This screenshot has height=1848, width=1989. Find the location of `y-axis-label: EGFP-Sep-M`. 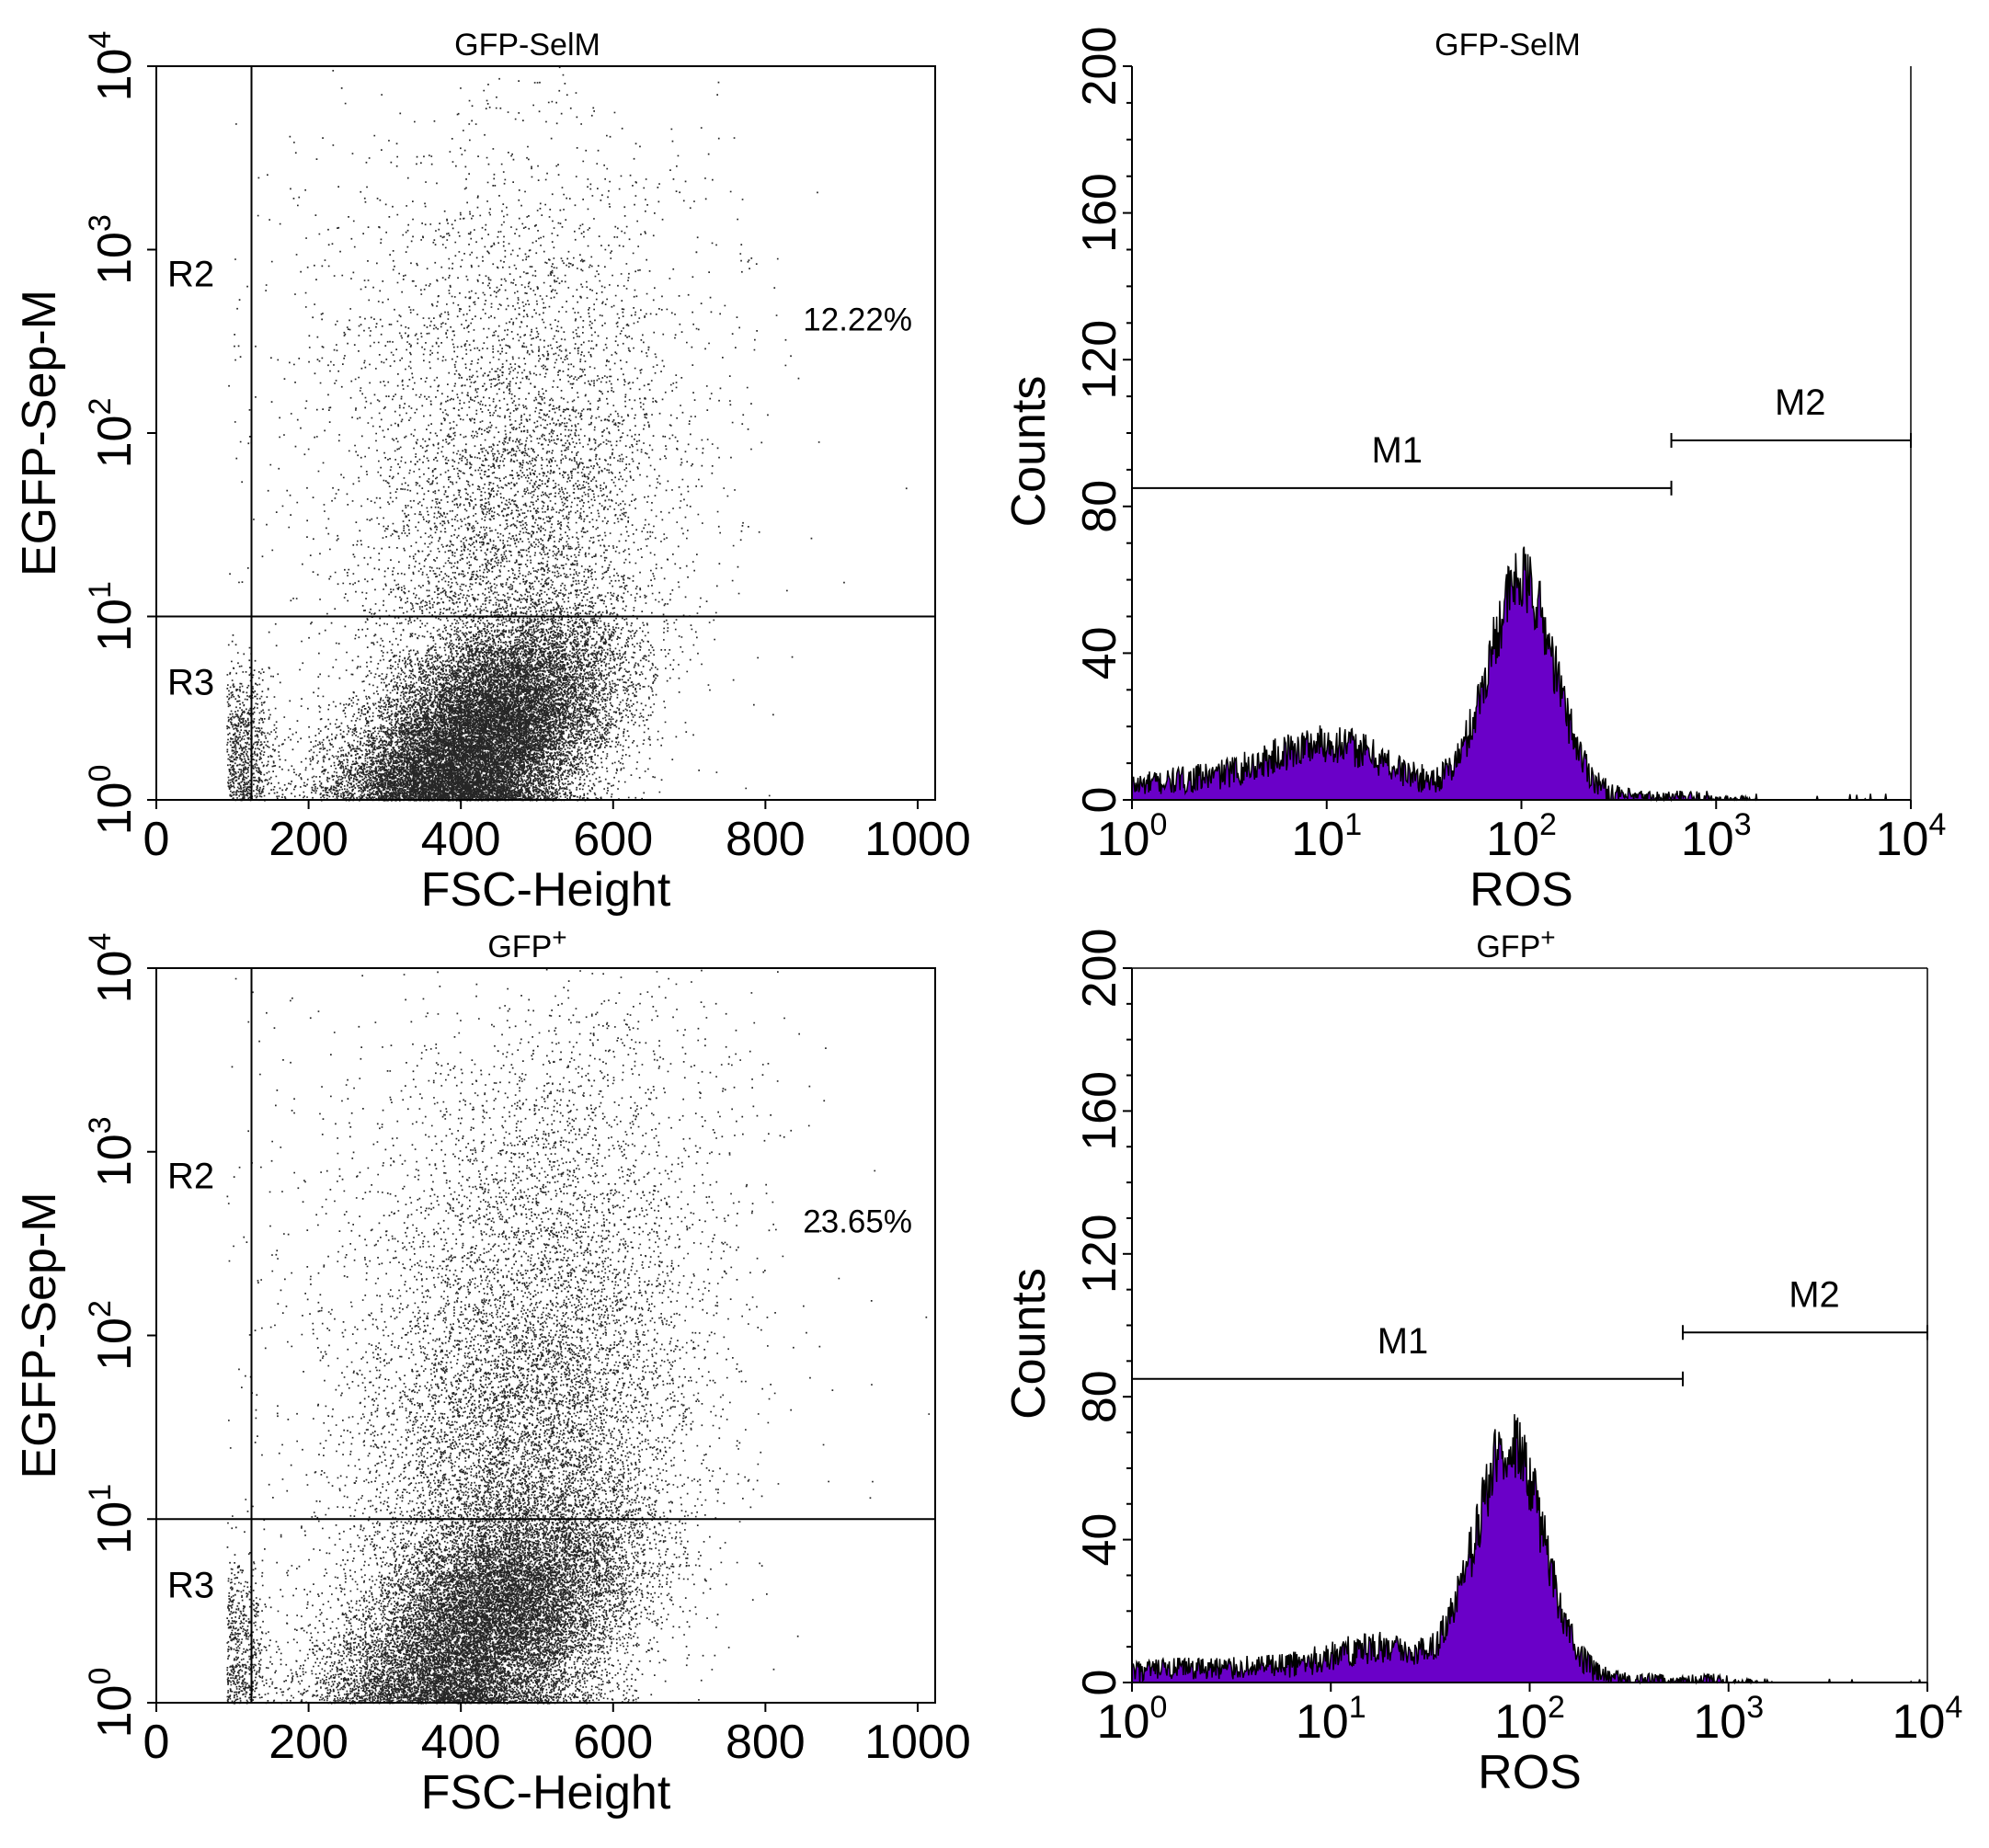

y-axis-label: EGFP-Sep-M is located at coordinates (39, 433).